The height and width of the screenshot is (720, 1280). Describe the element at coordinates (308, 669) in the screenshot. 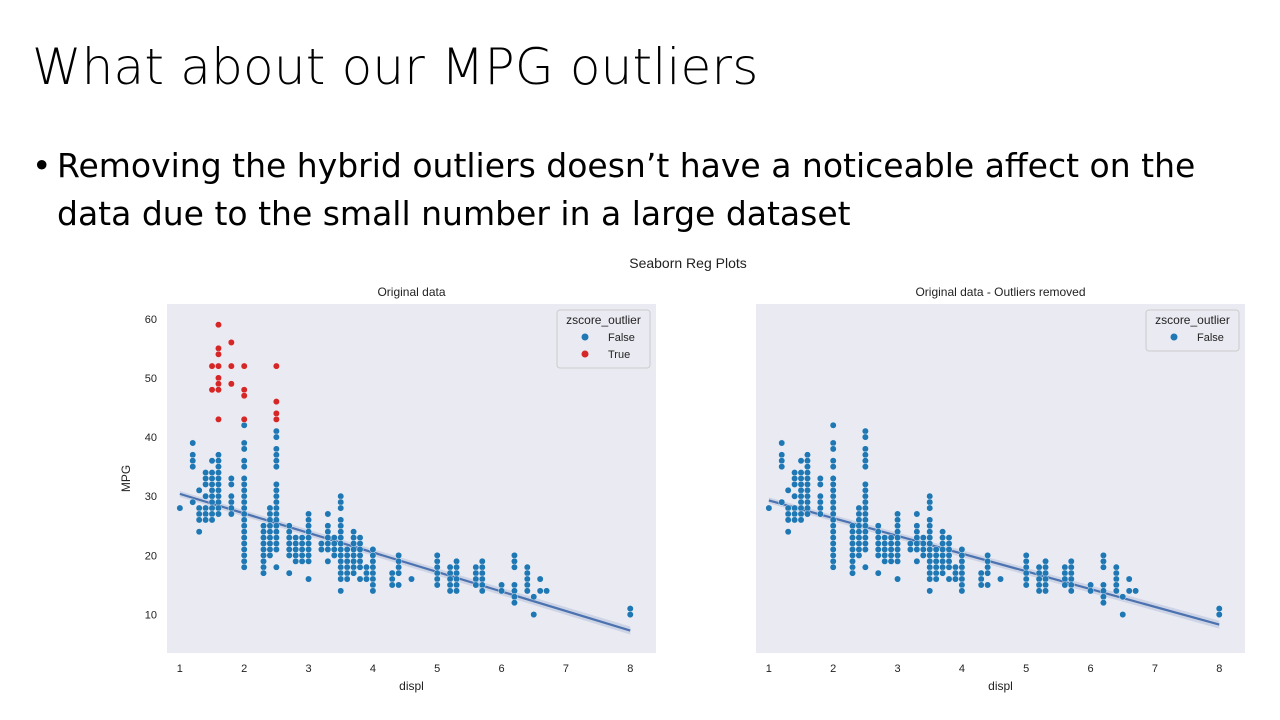

I see `x-tick-label: 3` at that location.